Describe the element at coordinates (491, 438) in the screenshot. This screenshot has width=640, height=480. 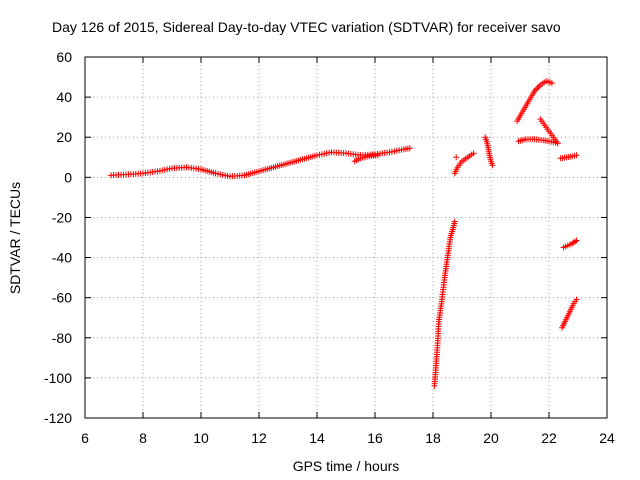
I see `x-tick-label: 20` at that location.